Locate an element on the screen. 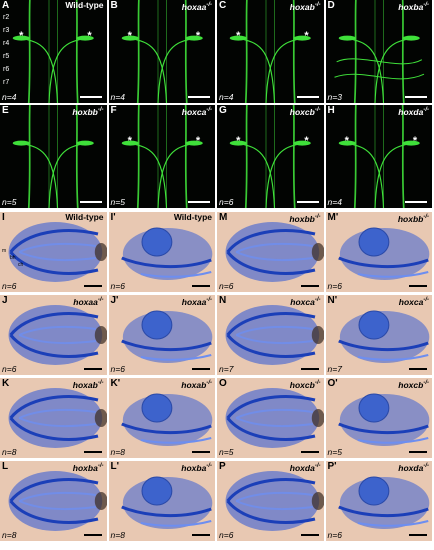  panel-label: H is located at coordinates (331, 110).